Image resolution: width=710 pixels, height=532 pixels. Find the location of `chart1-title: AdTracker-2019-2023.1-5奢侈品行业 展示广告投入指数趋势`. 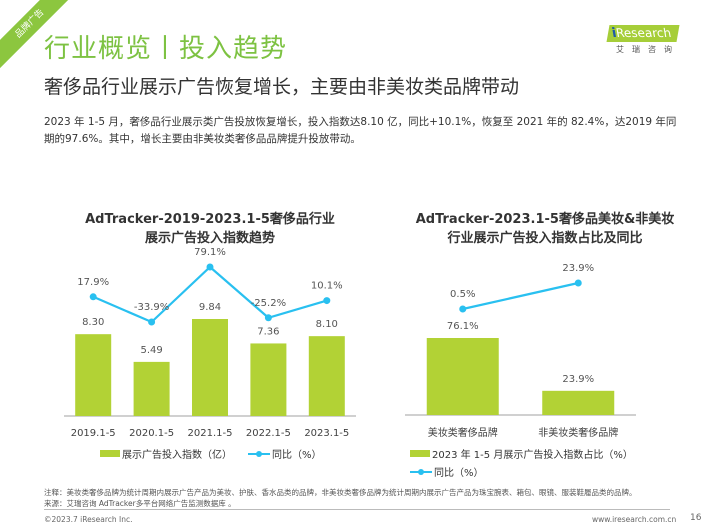

chart1-title: AdTracker-2019-2023.1-5奢侈品行业 展示广告投入指数趋势 is located at coordinates (210, 229).